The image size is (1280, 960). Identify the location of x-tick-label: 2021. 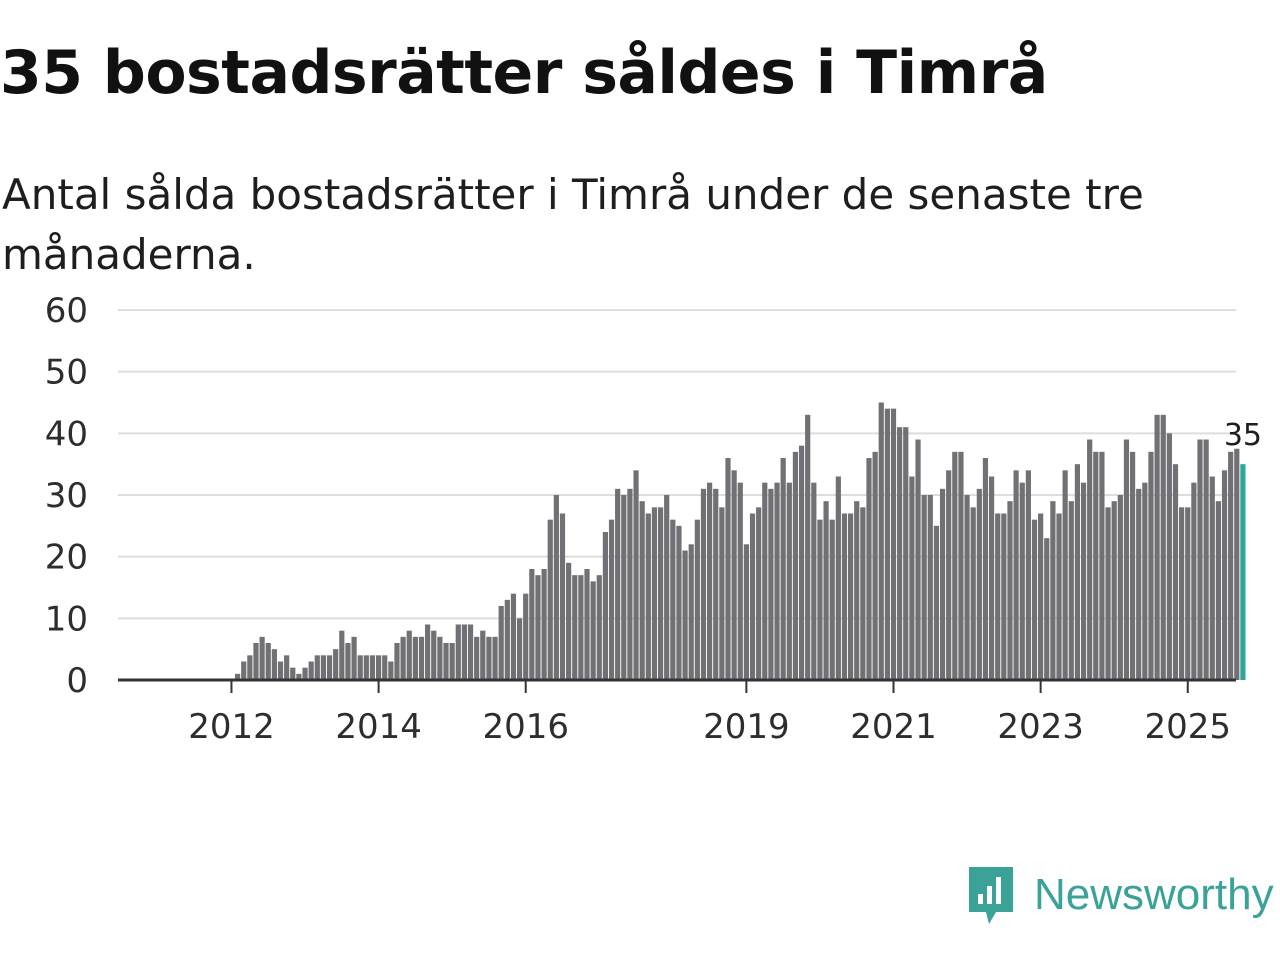
(893, 727).